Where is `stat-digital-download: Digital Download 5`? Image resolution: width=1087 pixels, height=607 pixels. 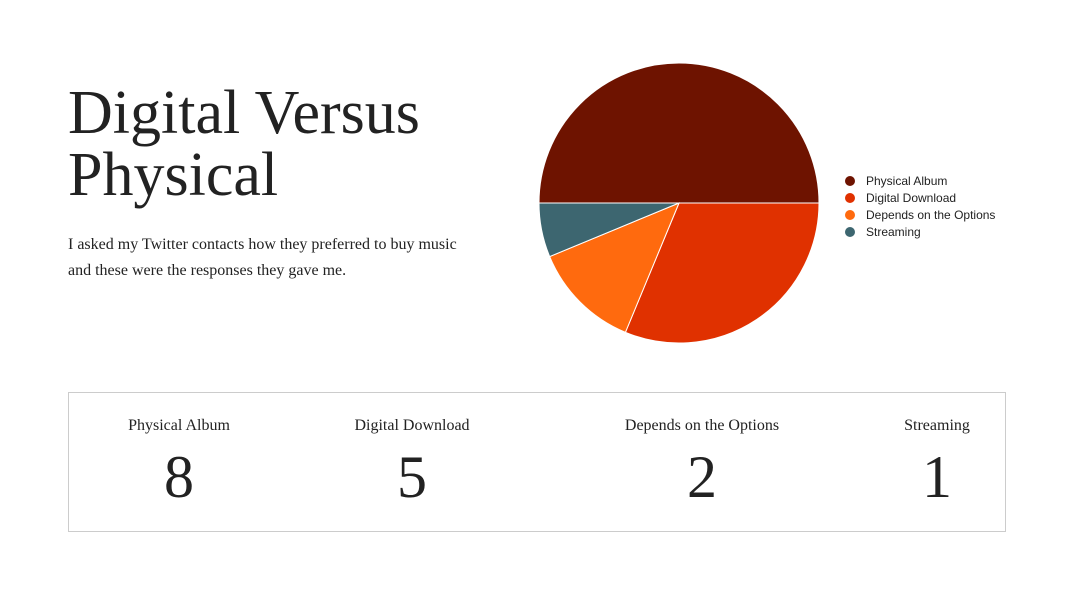
stat-digital-download: Digital Download 5 is located at coordinates (411, 450).